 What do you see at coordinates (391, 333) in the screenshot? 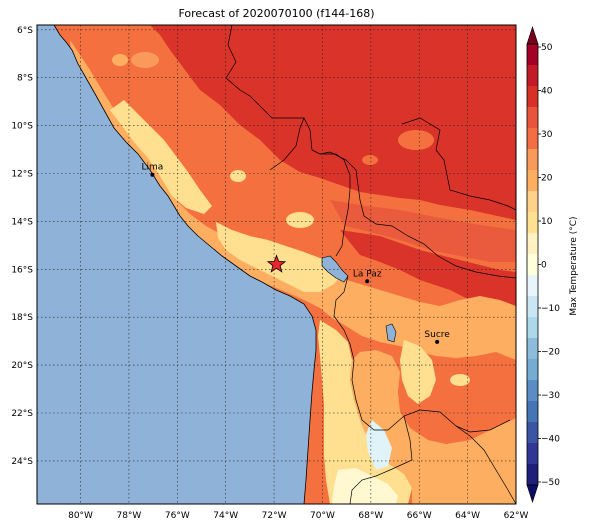
I see `lake-poopo` at bounding box center [391, 333].